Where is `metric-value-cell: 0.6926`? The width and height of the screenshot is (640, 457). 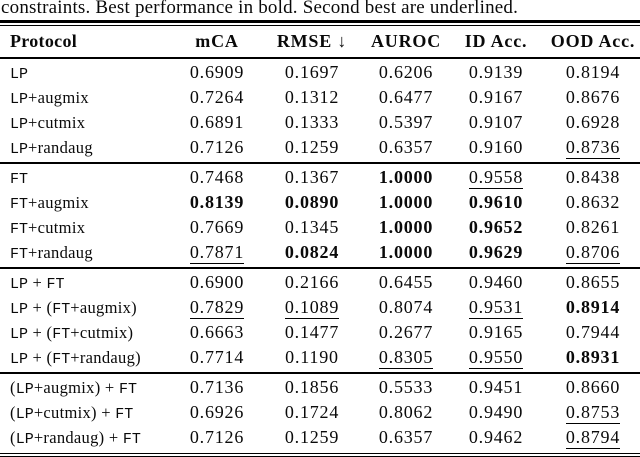
metric-value-cell: 0.6926 is located at coordinates (217, 412).